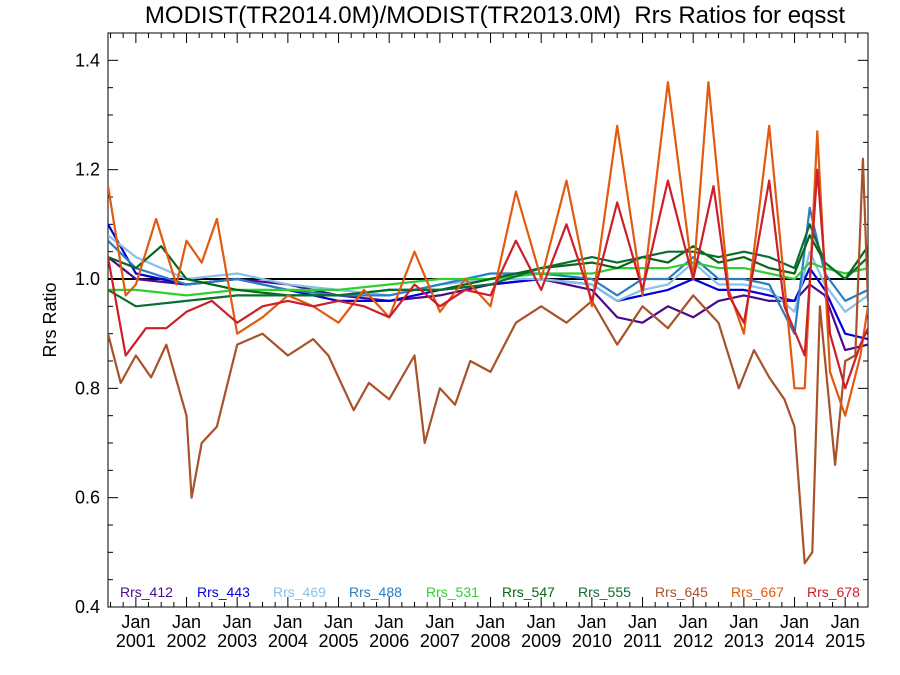 The image size is (900, 675). I want to click on y-tick-label: 0.8, so click(87, 388).